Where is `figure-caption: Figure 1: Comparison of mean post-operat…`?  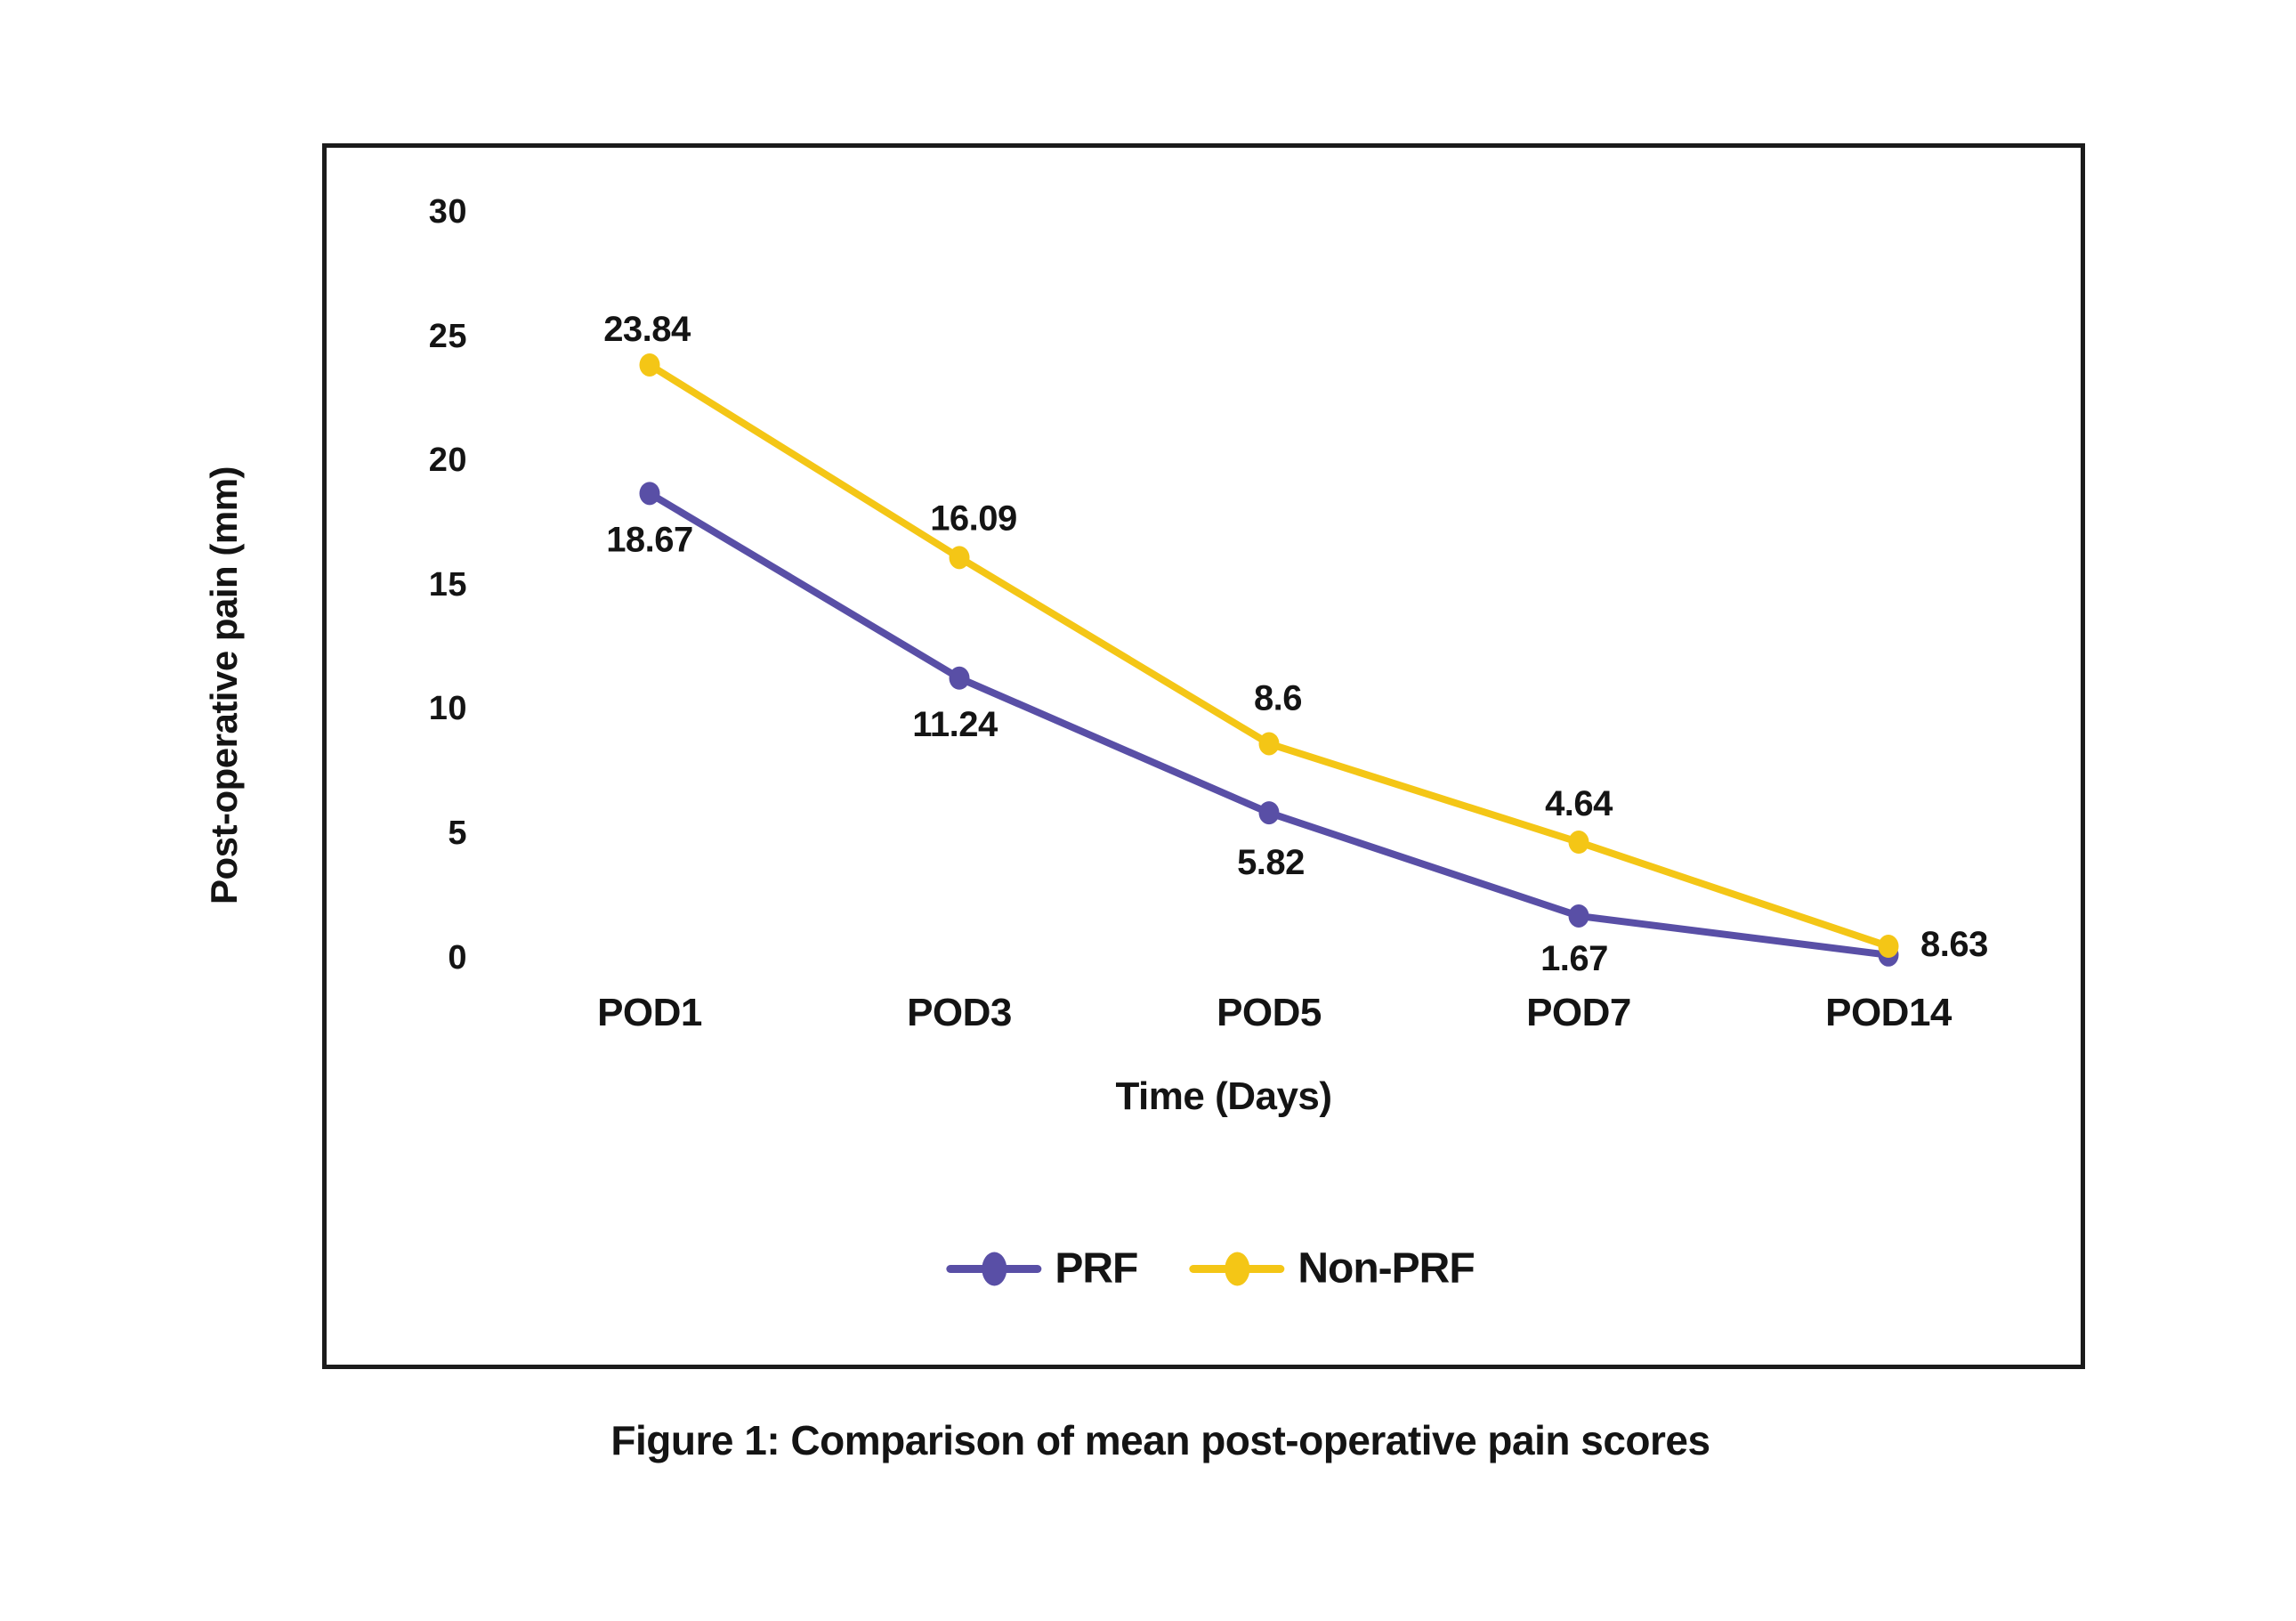
figure-caption: Figure 1: Comparison of mean post-operat… is located at coordinates (1160, 1440).